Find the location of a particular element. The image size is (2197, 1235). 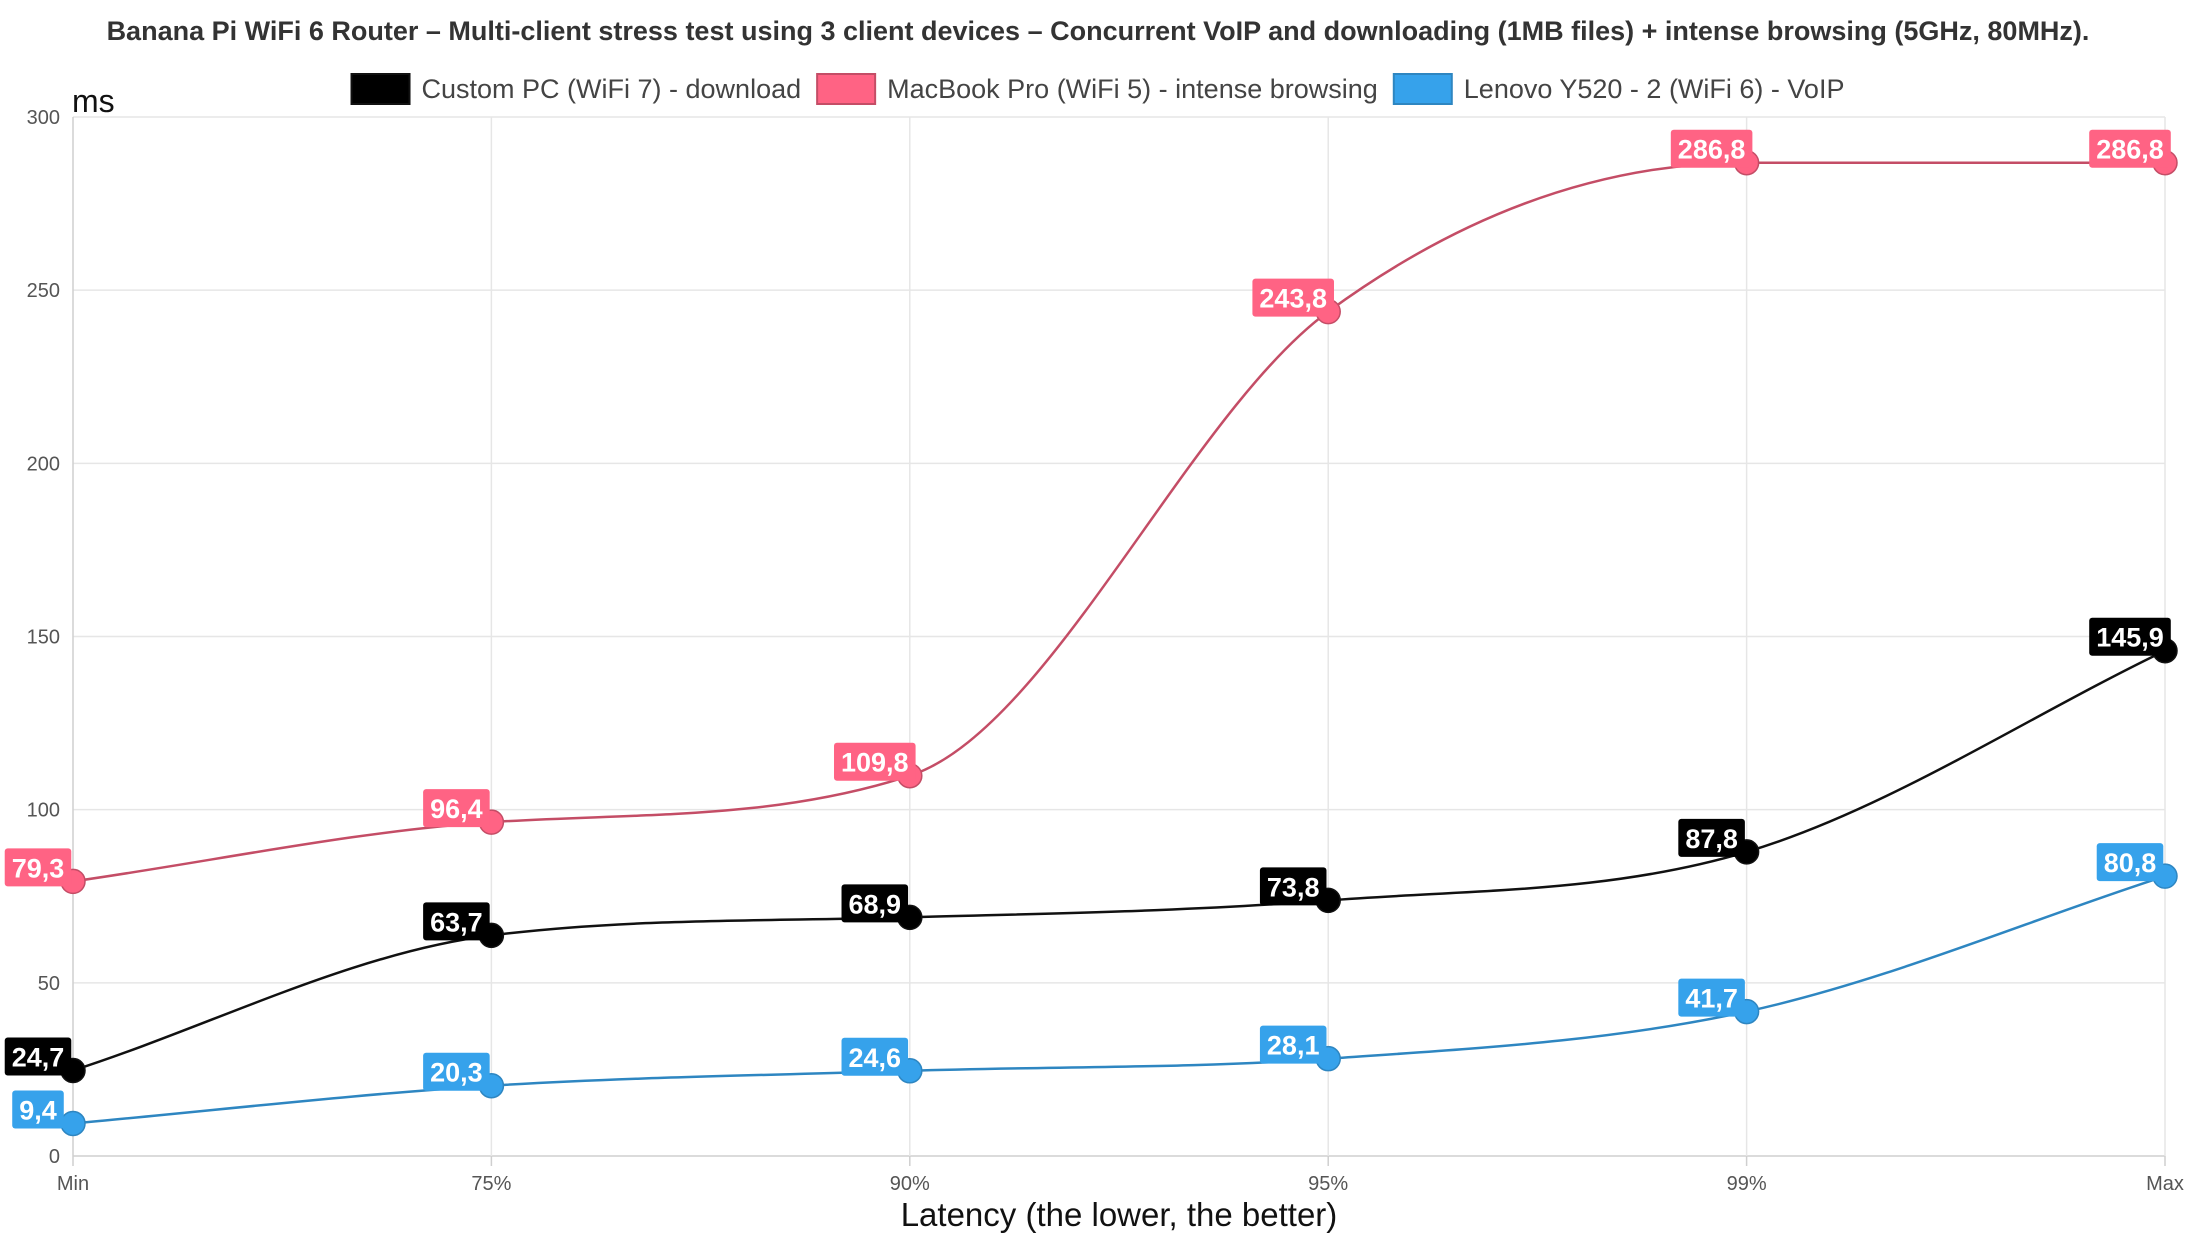

data-label-text: 73,8 is located at coordinates (1293, 887).